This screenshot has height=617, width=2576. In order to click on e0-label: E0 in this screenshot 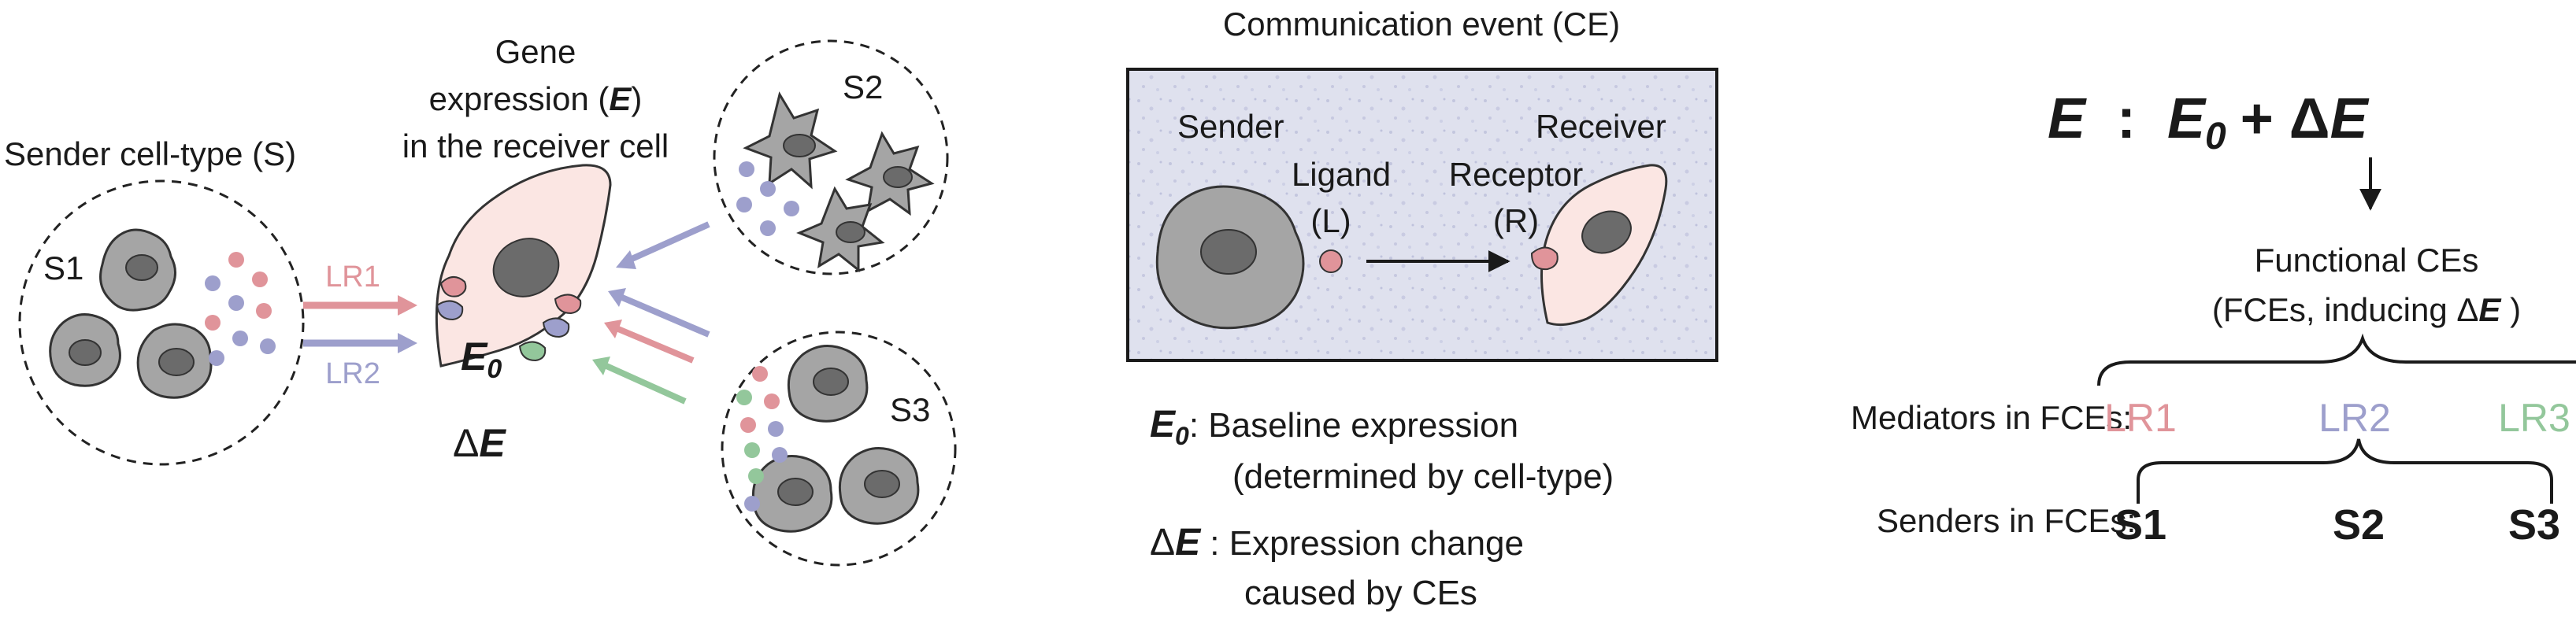, I will do `click(481, 359)`.